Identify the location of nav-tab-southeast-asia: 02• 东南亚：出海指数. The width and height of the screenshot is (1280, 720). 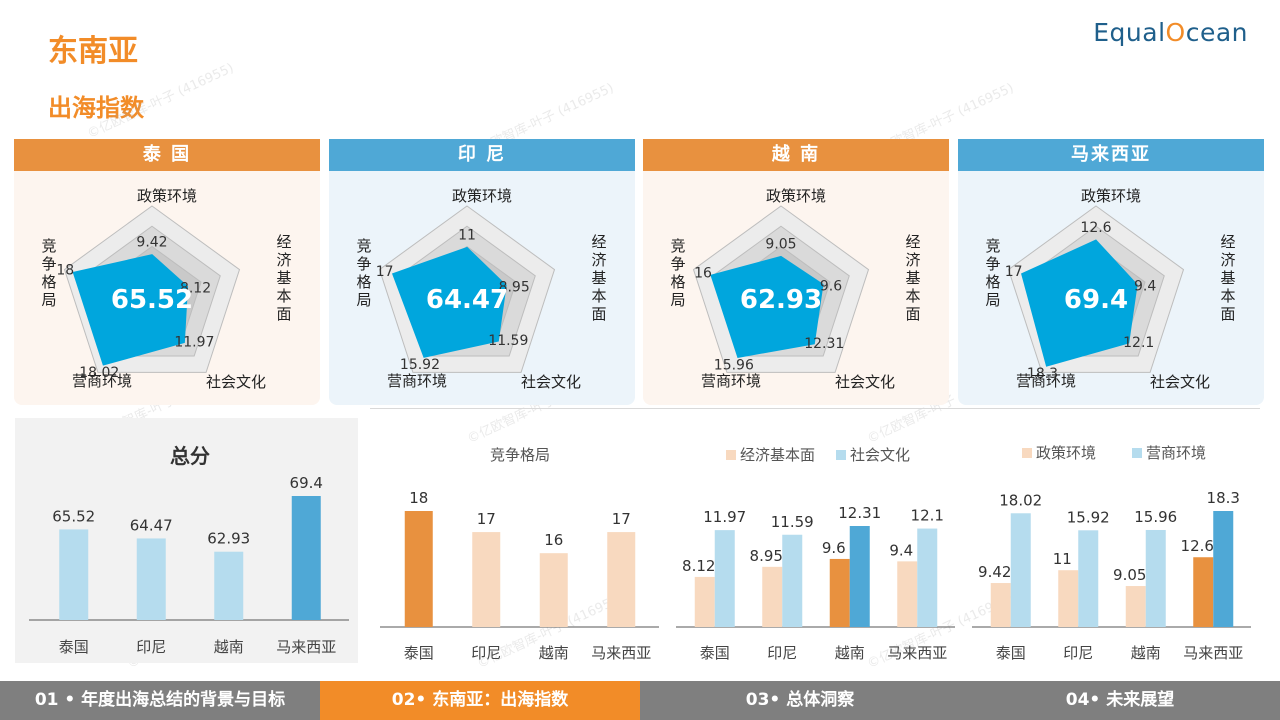
(480, 700).